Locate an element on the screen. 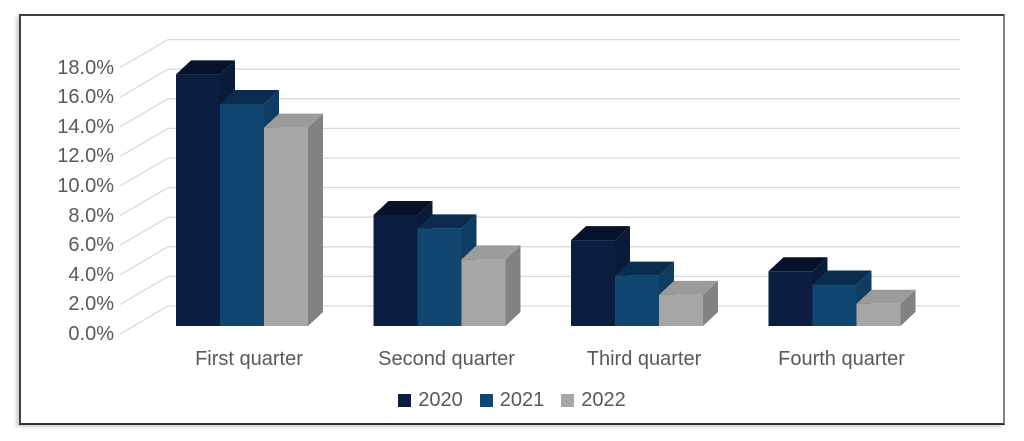 The image size is (1024, 441). legend-item-2022: 2022 is located at coordinates (593, 400).